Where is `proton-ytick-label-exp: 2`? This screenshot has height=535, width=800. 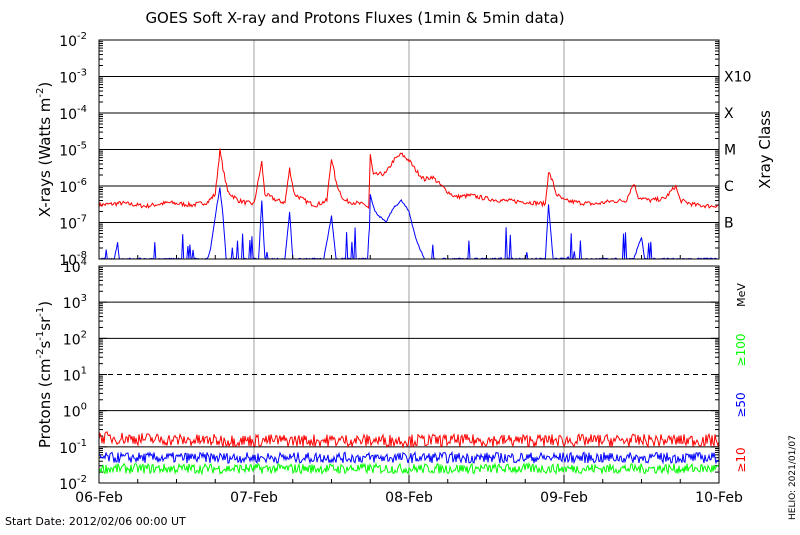
proton-ytick-label-exp: 2 is located at coordinates (84, 334).